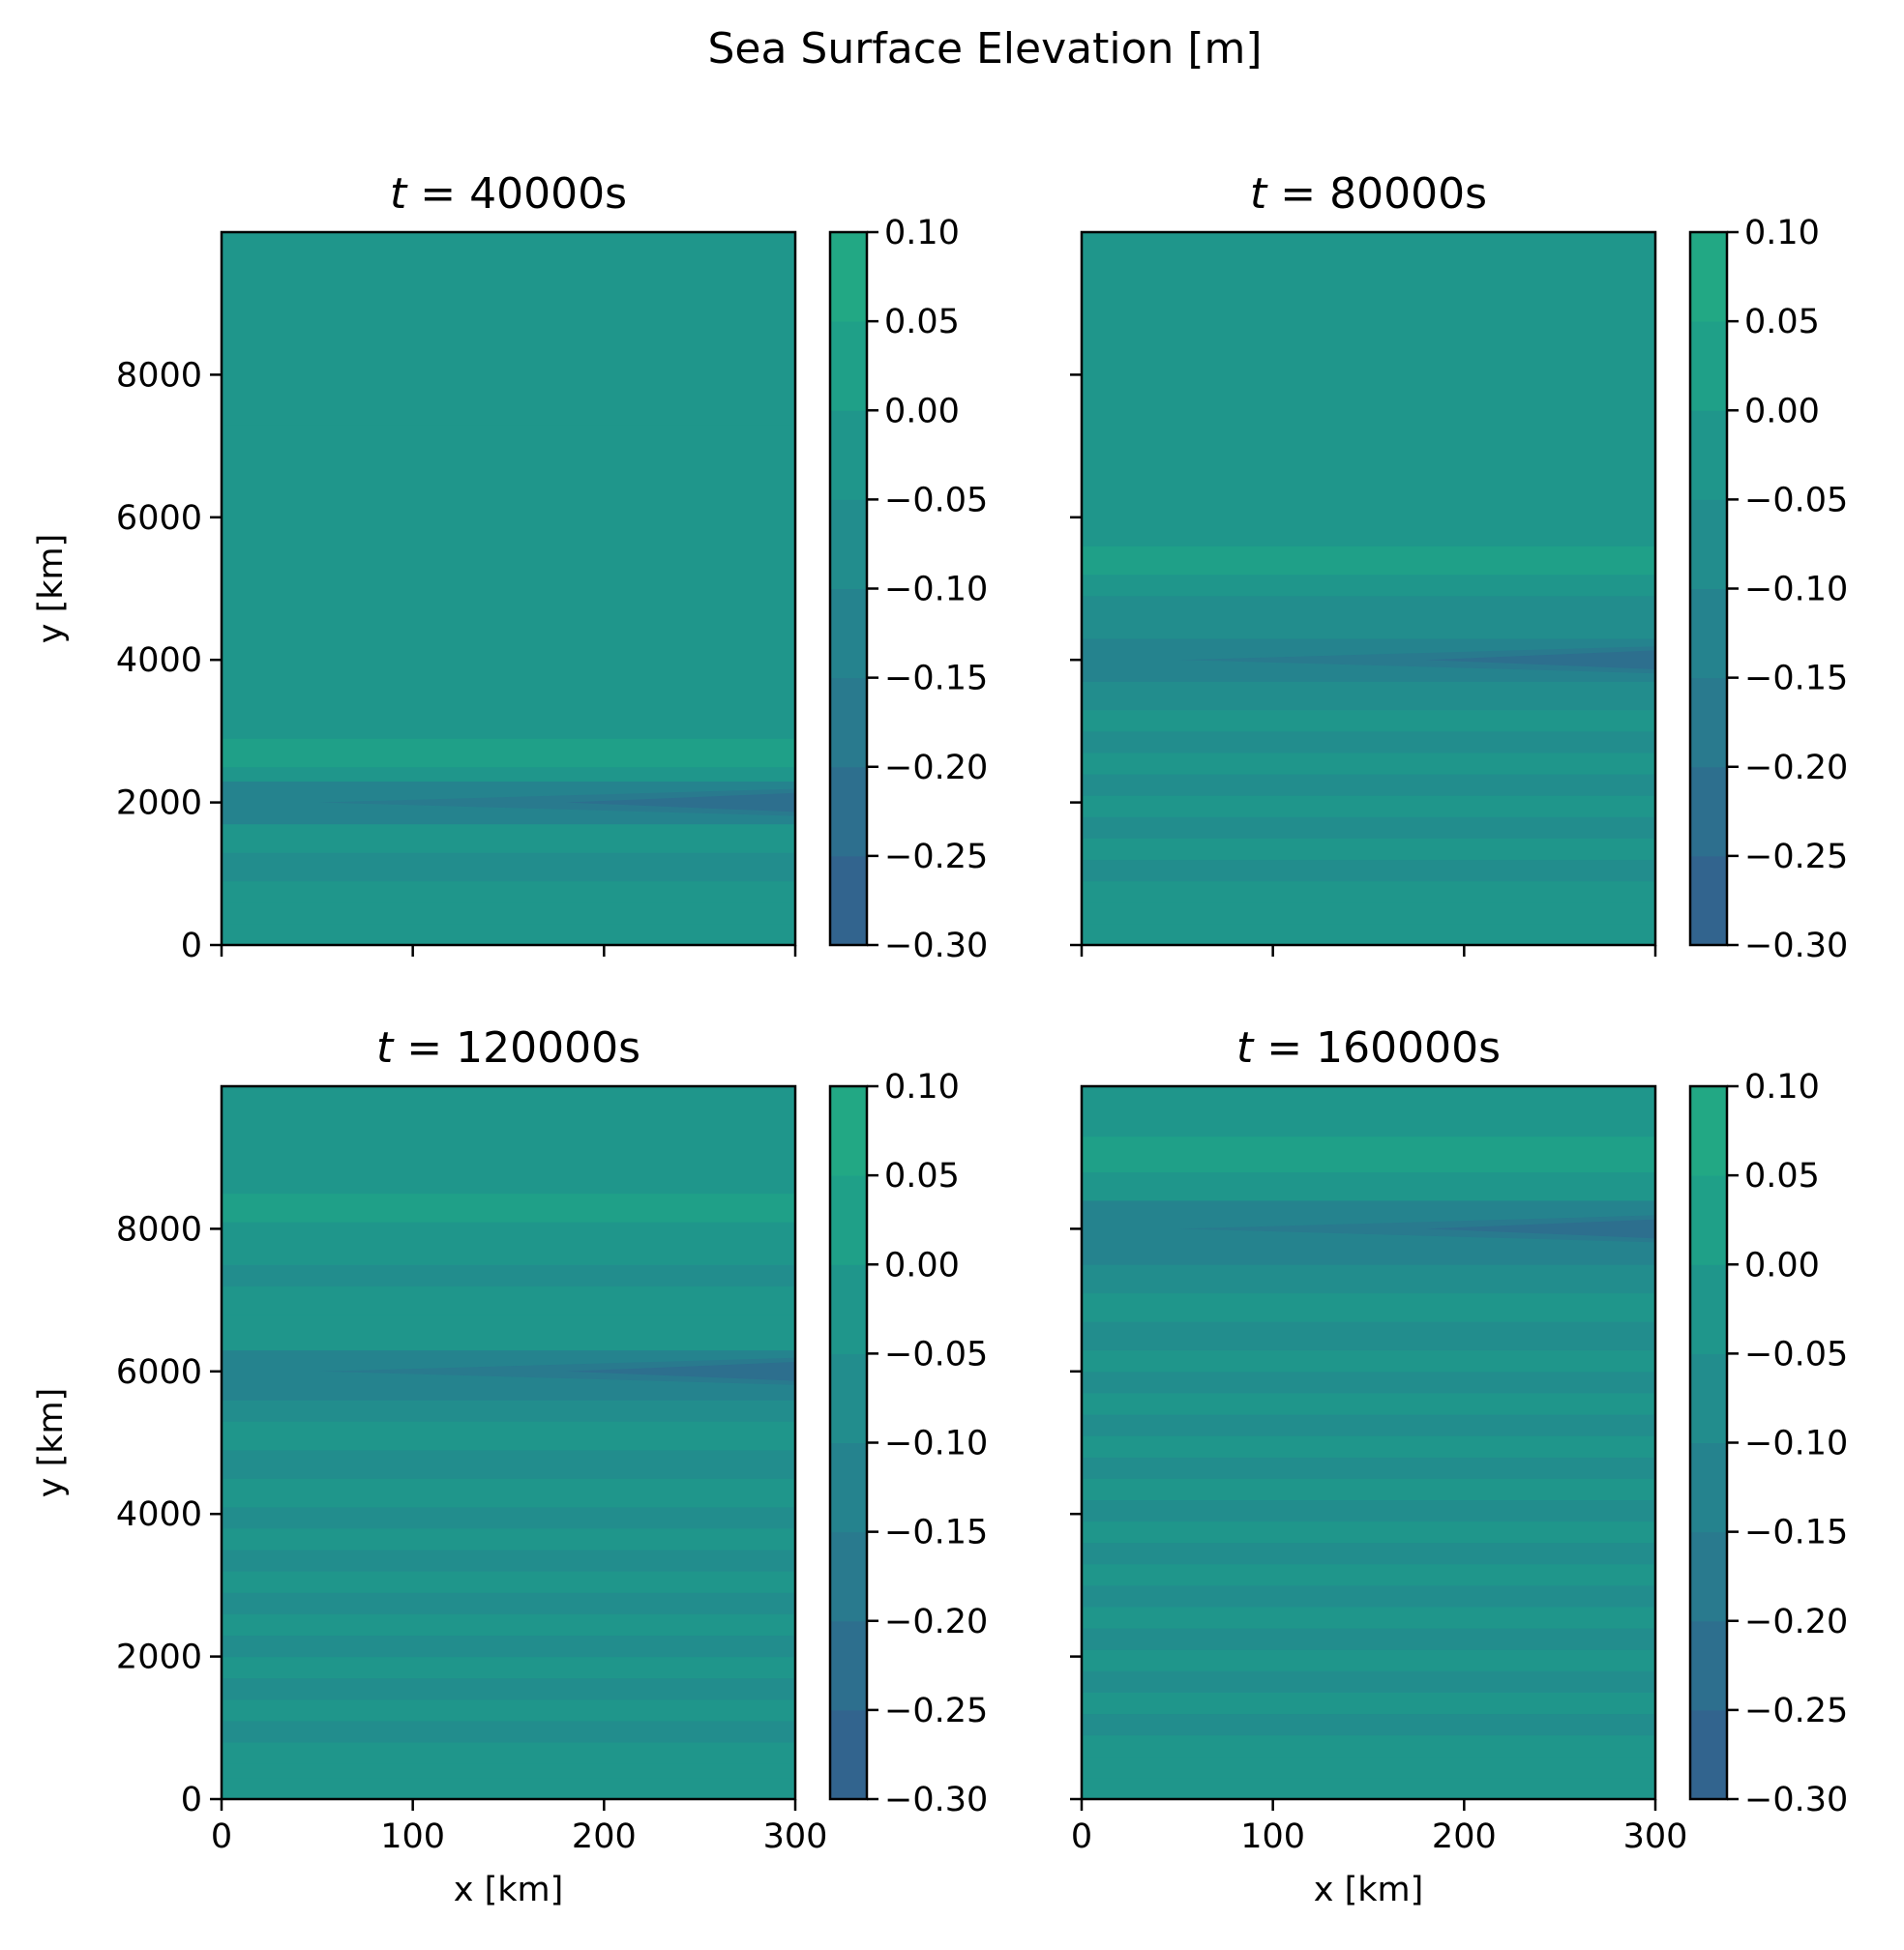 This screenshot has height=1950, width=1904. Describe the element at coordinates (1782, 233) in the screenshot. I see `colorbar-tick-label: 0.10` at that location.